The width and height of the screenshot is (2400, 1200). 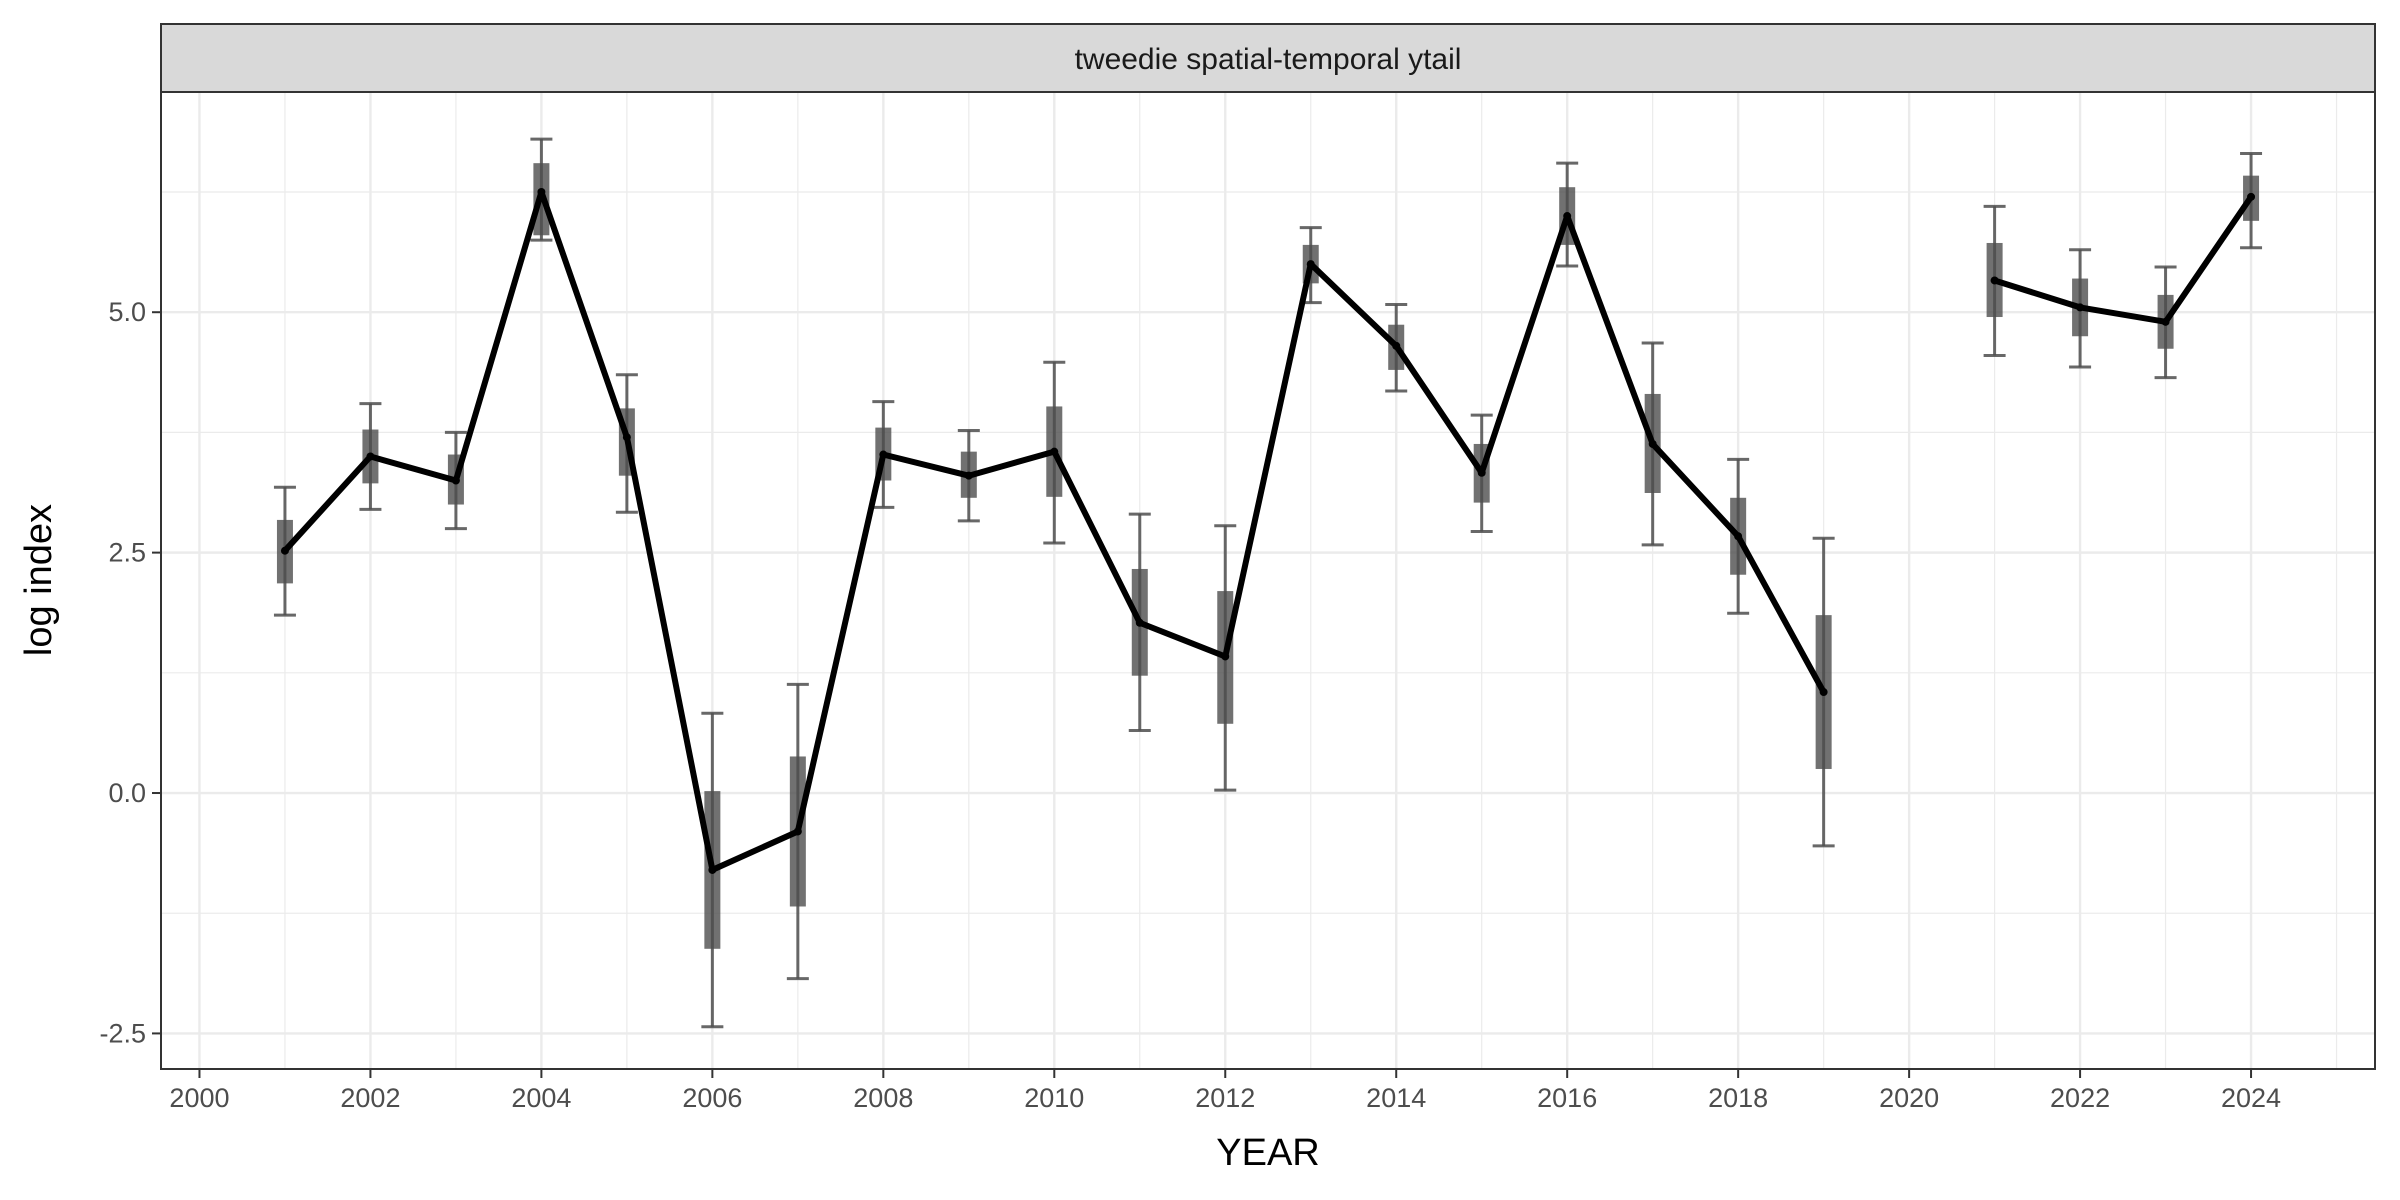 I want to click on facet-strip-label: tweedie spatial-temporal ytail, so click(x=1268, y=59).